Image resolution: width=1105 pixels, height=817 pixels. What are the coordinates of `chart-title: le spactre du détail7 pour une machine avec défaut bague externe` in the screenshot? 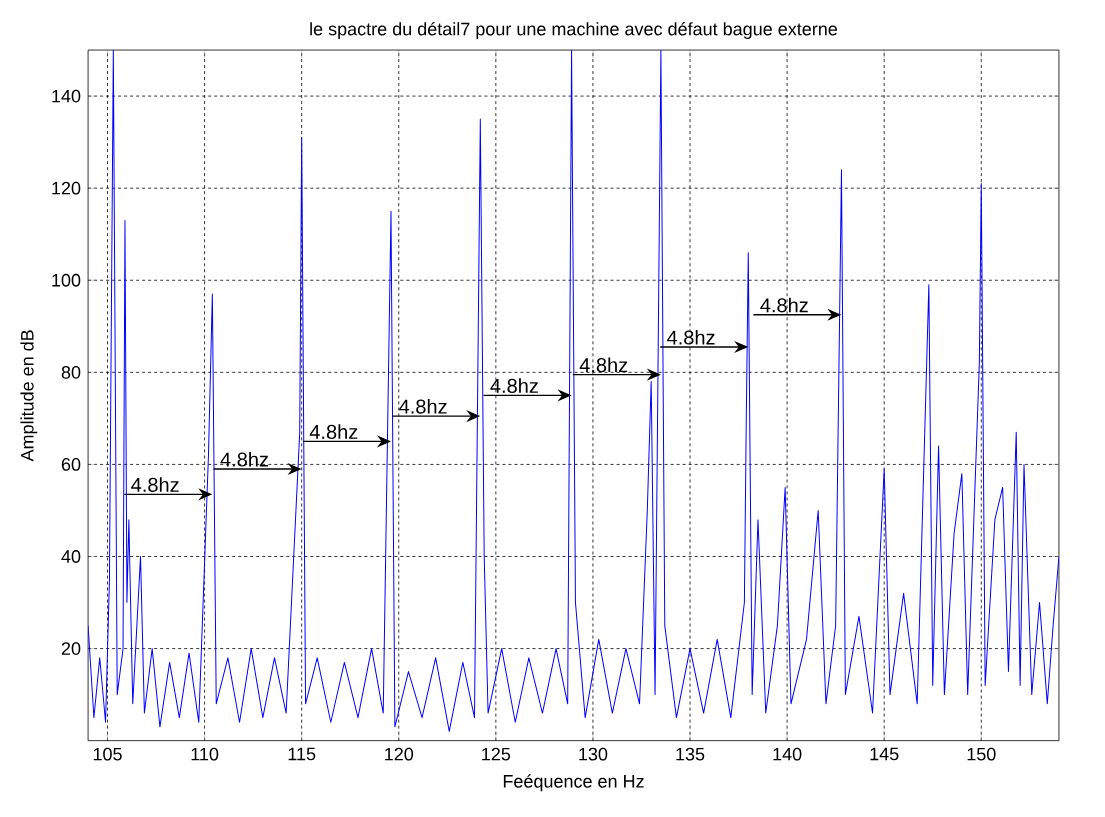 It's located at (574, 31).